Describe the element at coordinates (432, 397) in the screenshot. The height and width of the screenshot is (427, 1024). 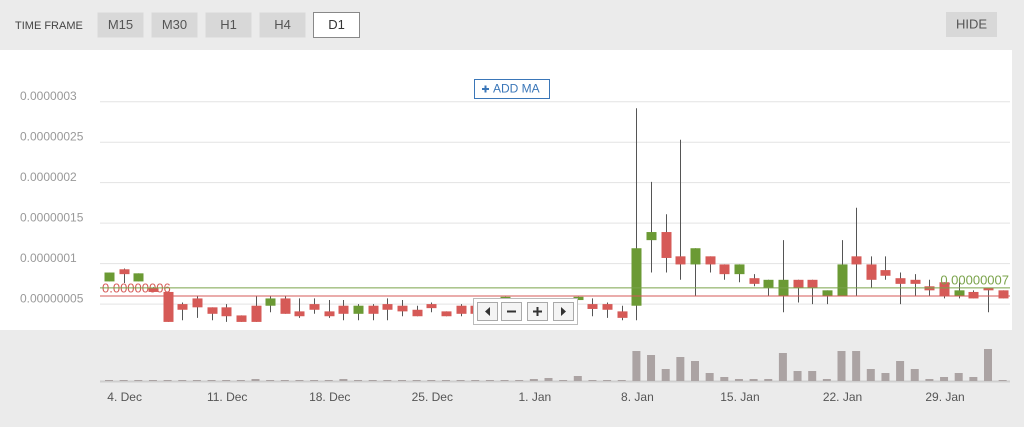
I see `x-tick-label: 25. Dec` at that location.